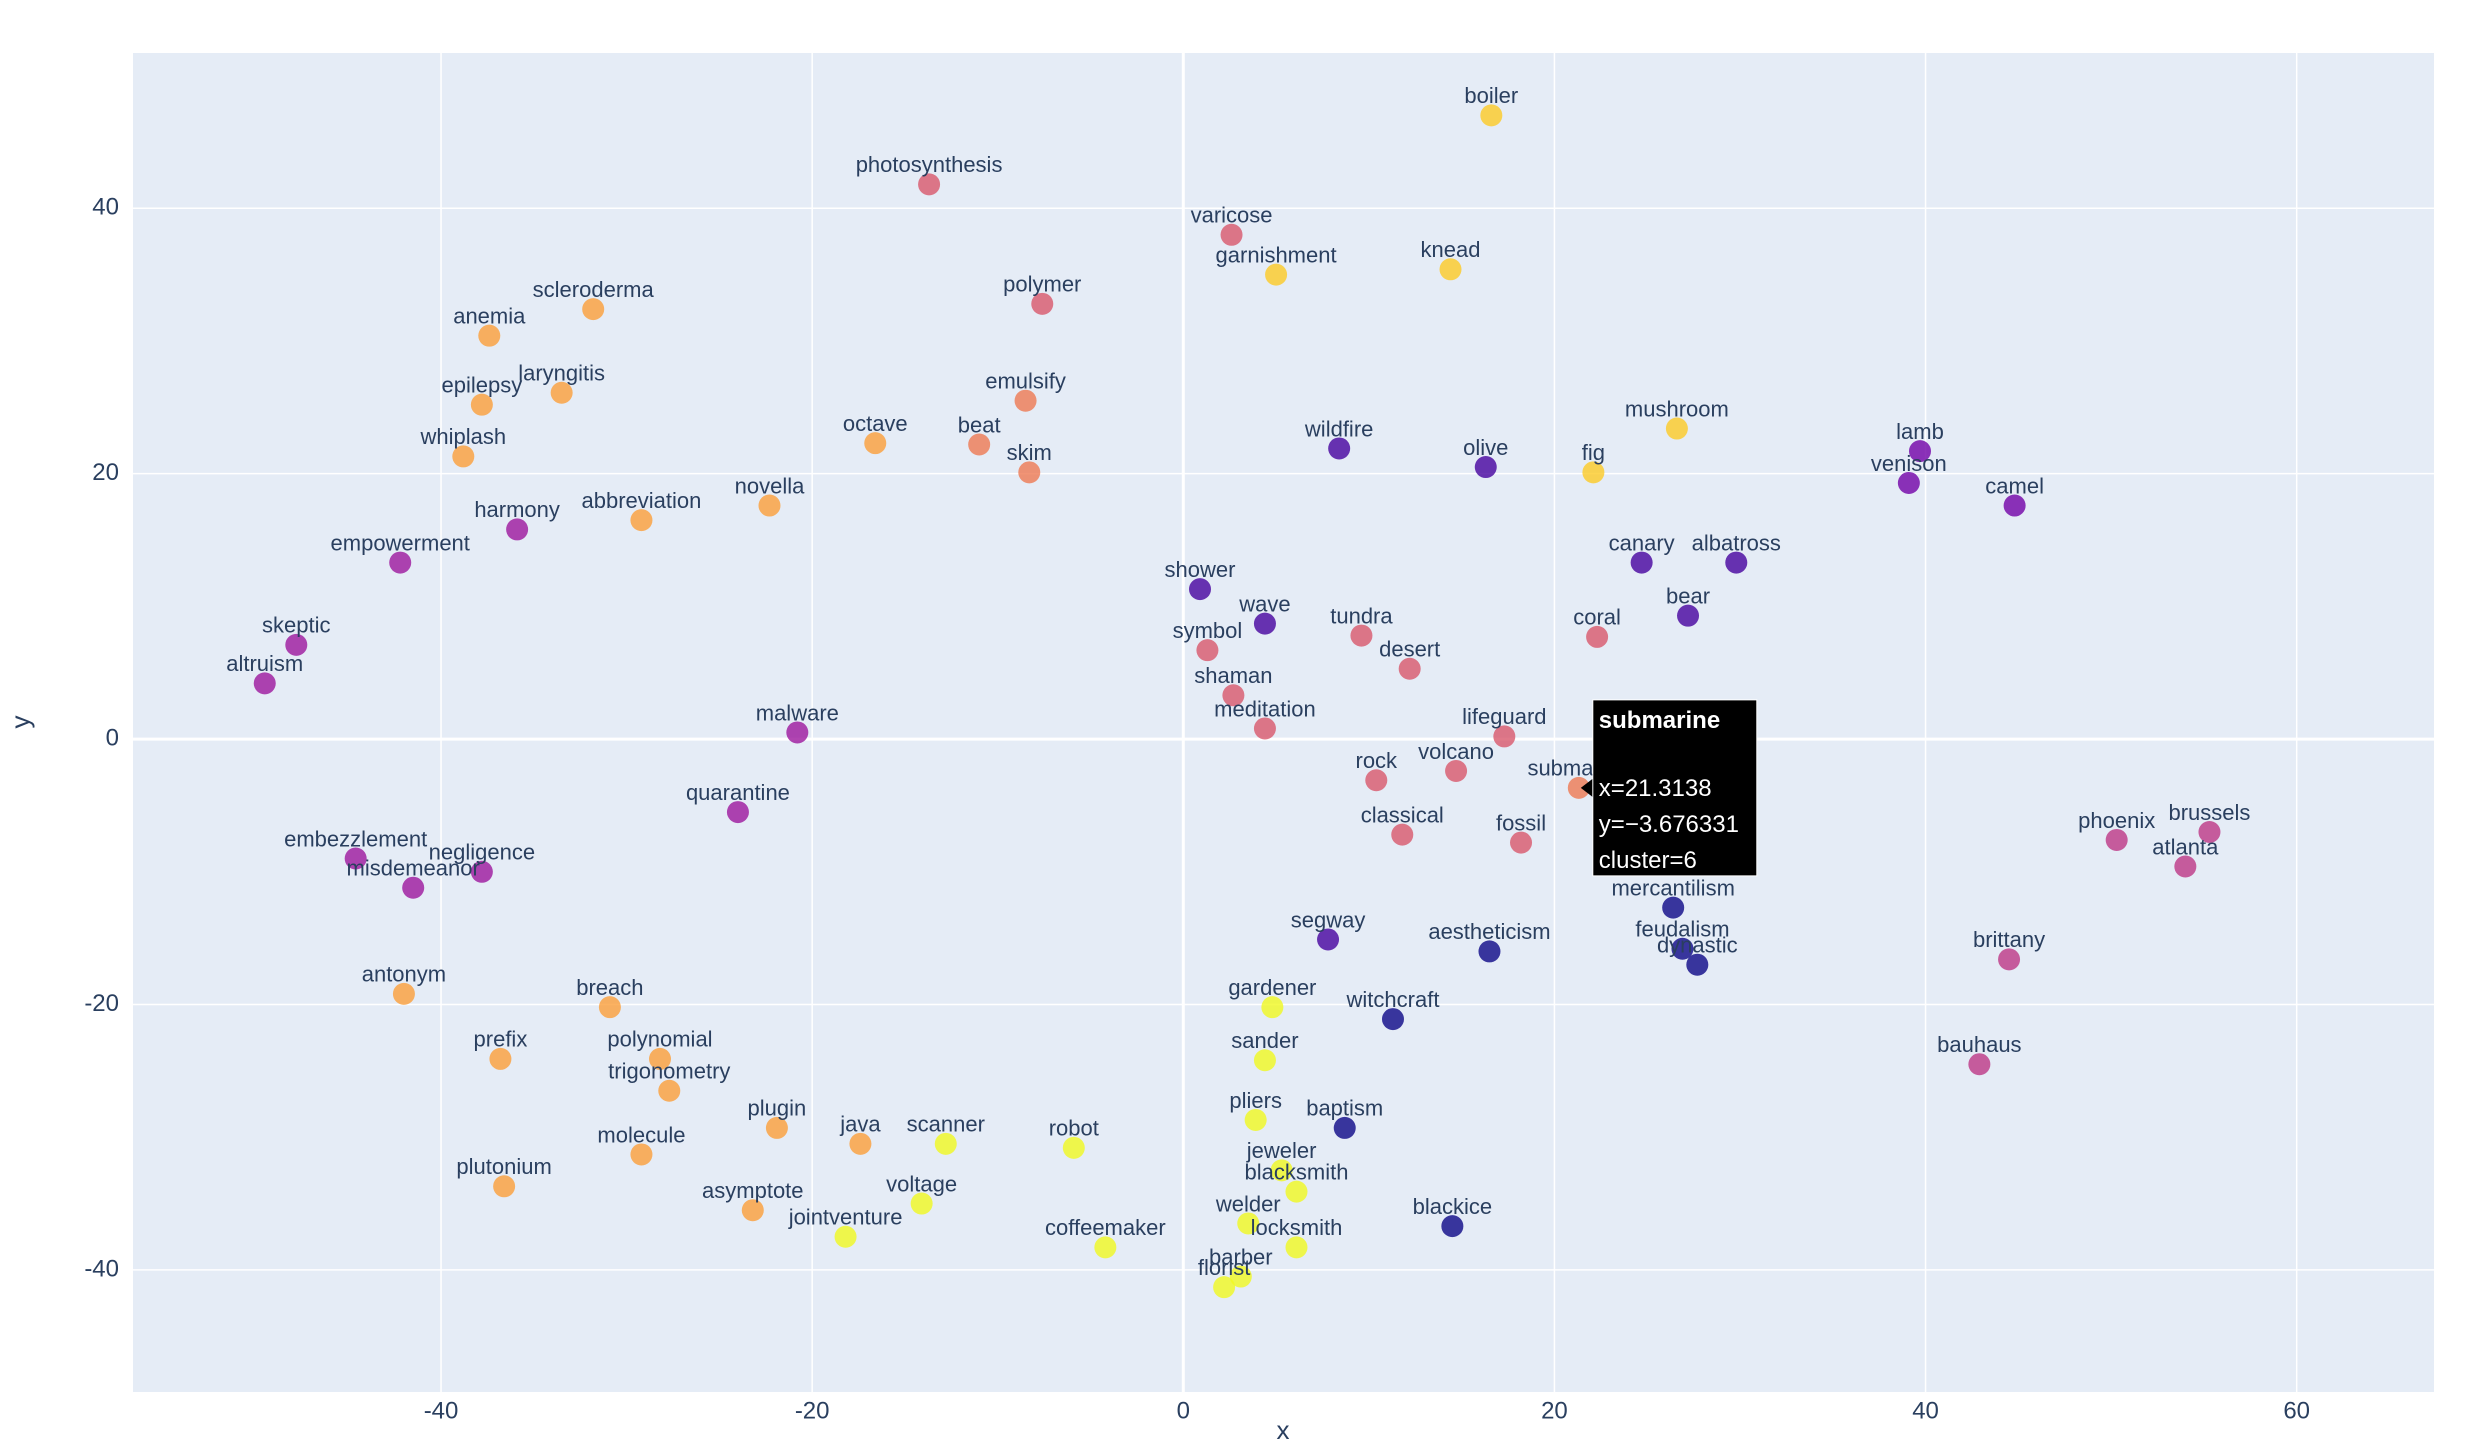  What do you see at coordinates (1233, 675) in the screenshot?
I see `point-label: shaman` at bounding box center [1233, 675].